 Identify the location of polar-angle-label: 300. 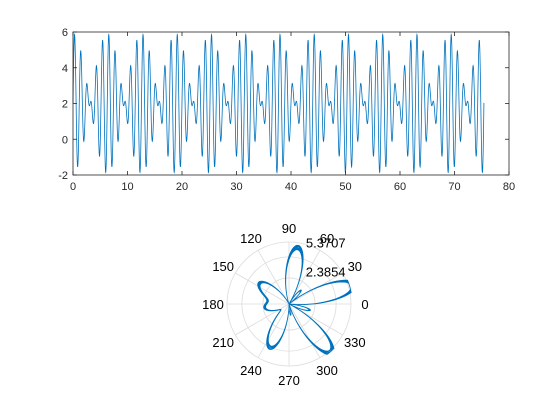
(327, 370).